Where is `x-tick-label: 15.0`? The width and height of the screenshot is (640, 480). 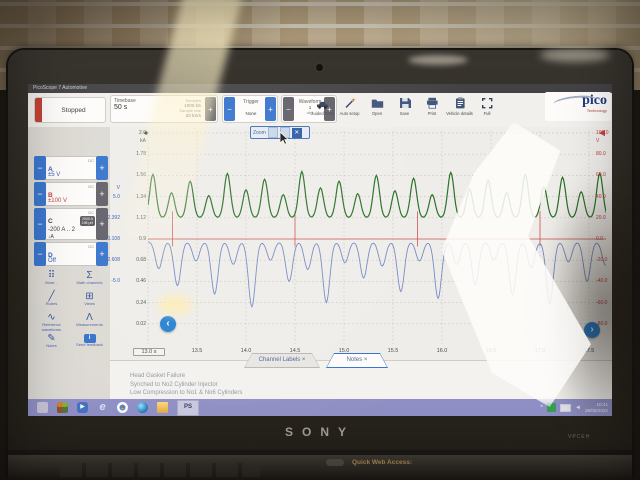 x-tick-label: 15.0 is located at coordinates (344, 351).